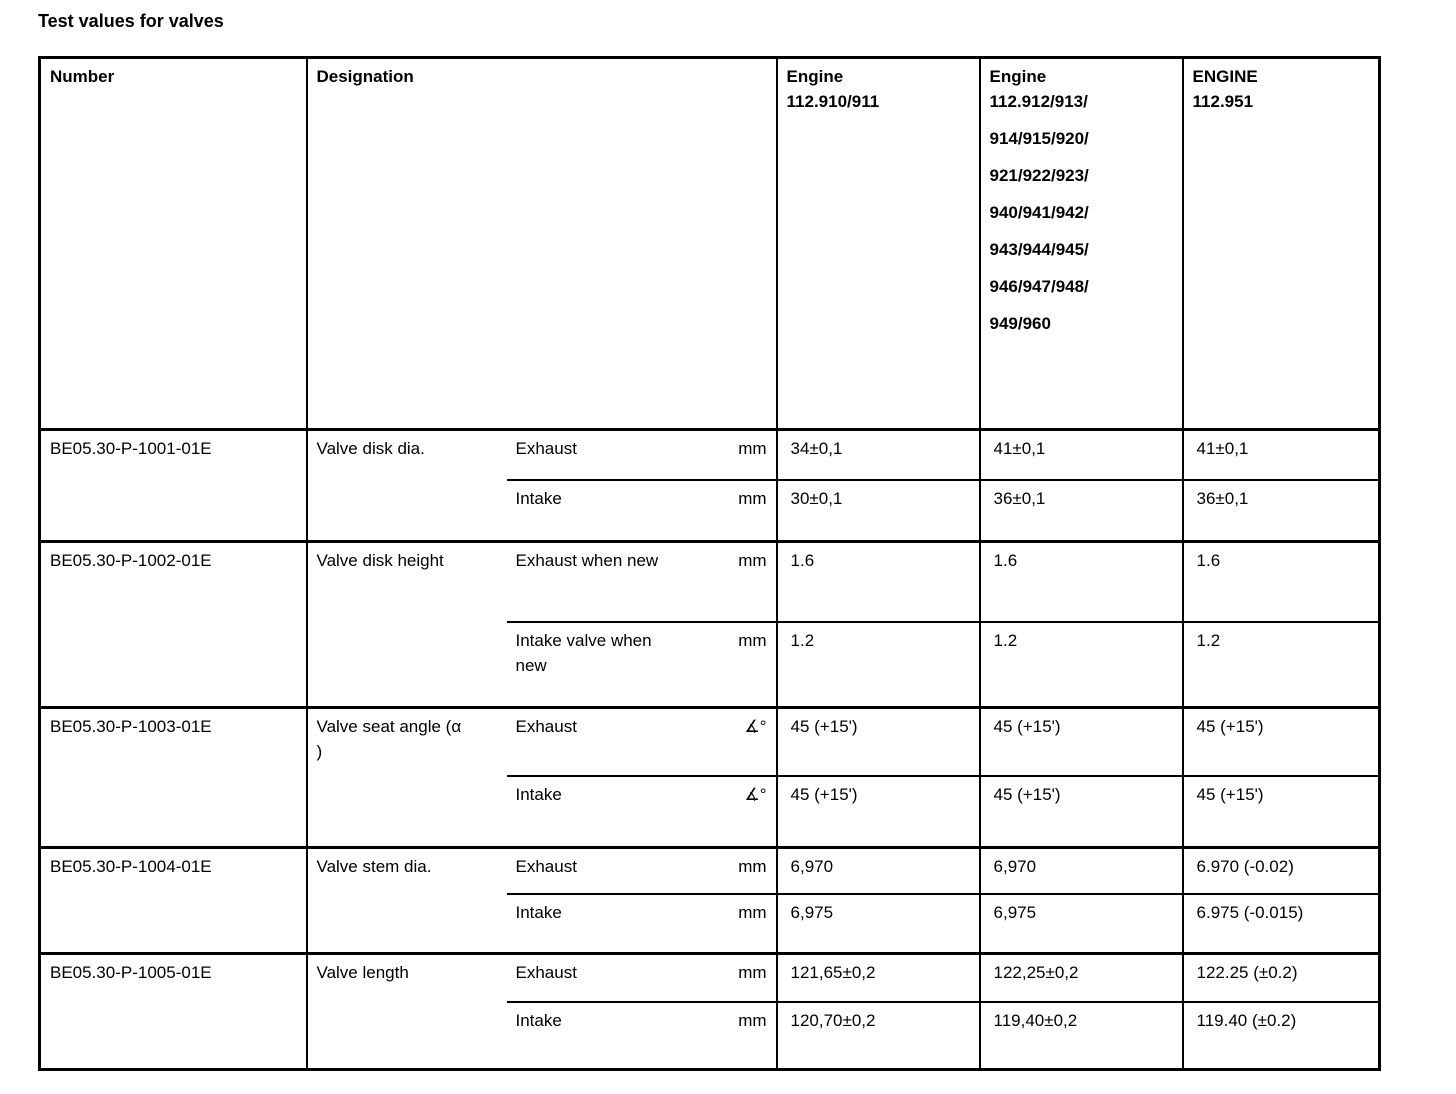 This screenshot has width=1456, height=1094. I want to click on cell-value-engine-1: 30±0,1, so click(878, 510).